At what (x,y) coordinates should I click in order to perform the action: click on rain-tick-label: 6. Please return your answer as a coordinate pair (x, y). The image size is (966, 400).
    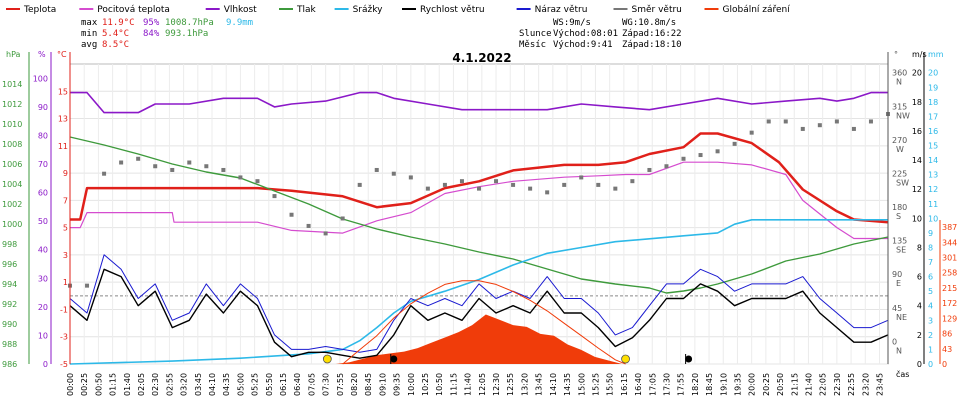
    Looking at the image, I should click on (930, 277).